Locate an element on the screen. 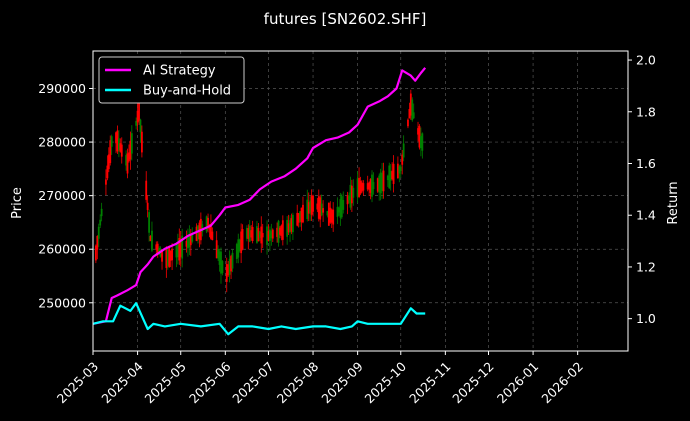 This screenshot has height=421, width=690. legend-label-buy-hold: Buy-and-Hold is located at coordinates (187, 91).